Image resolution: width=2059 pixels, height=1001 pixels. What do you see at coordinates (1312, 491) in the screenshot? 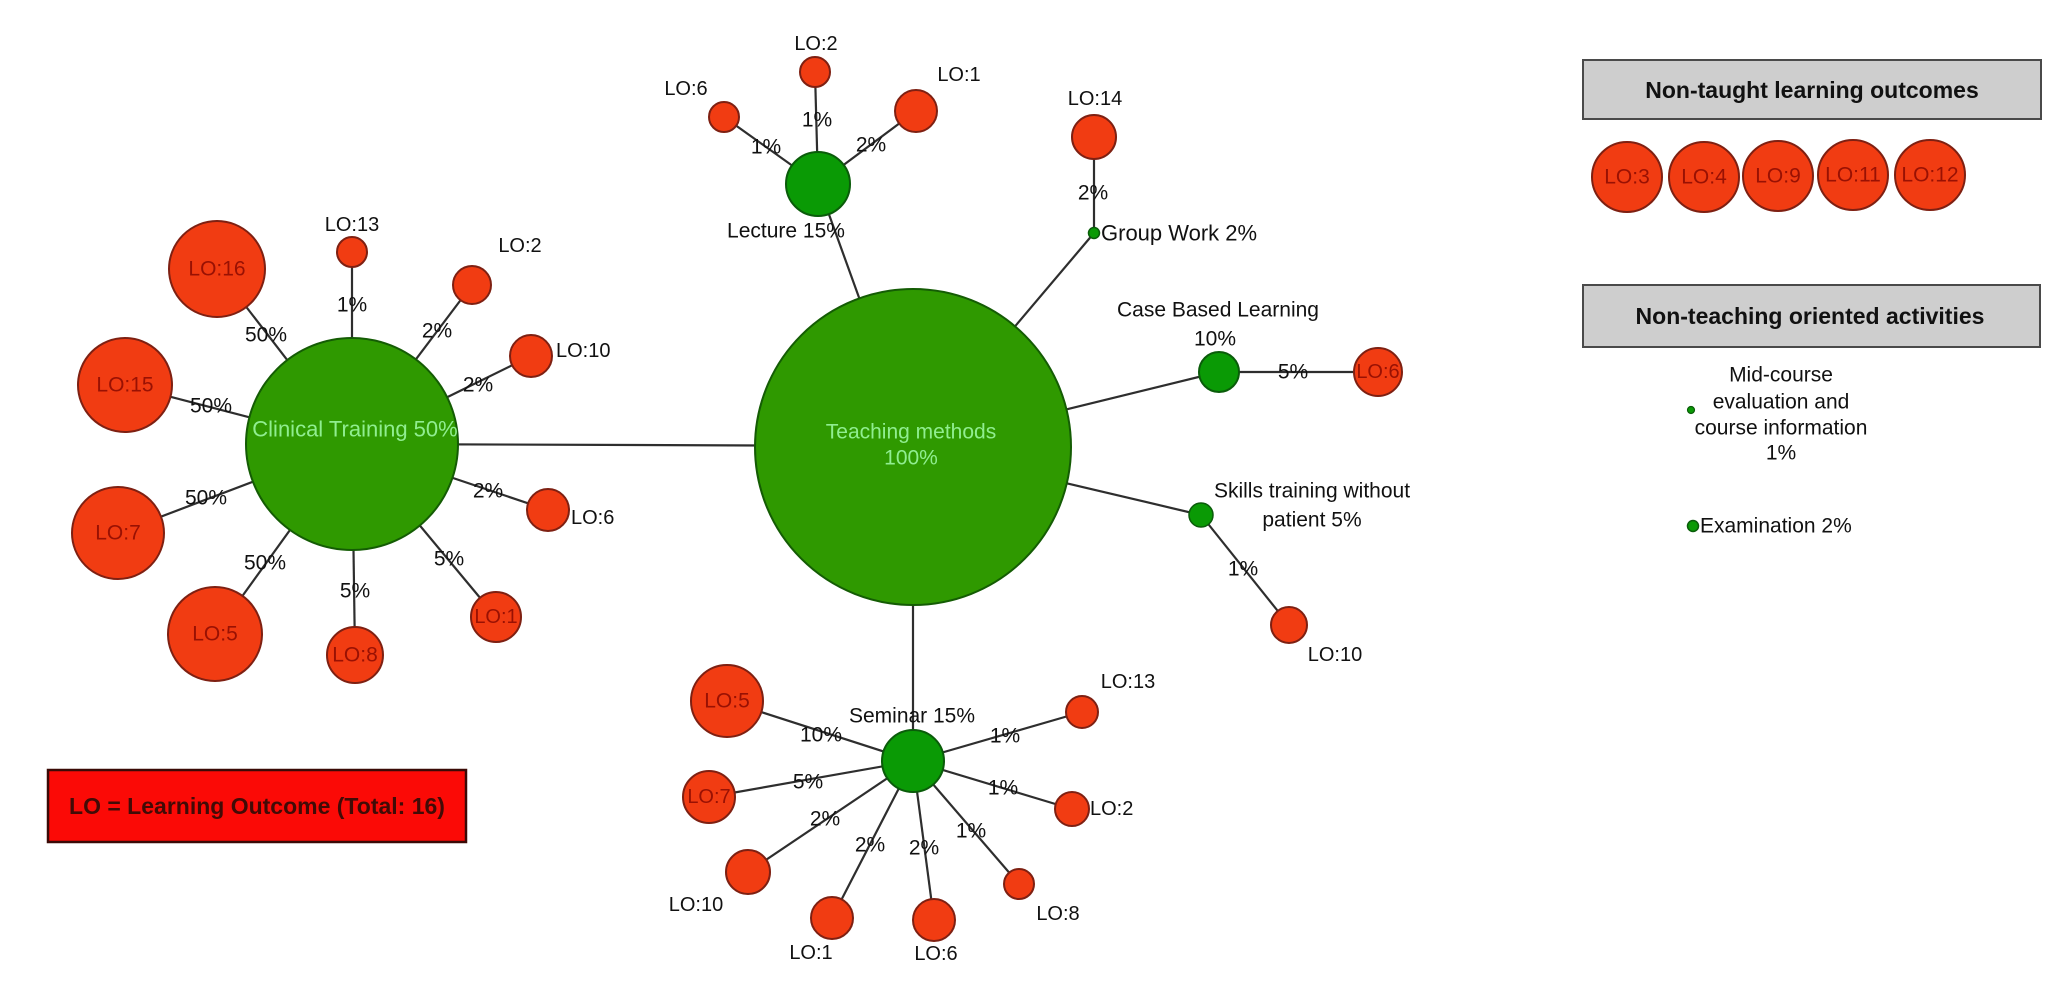
I see `svg-text: Skills training without` at bounding box center [1312, 491].